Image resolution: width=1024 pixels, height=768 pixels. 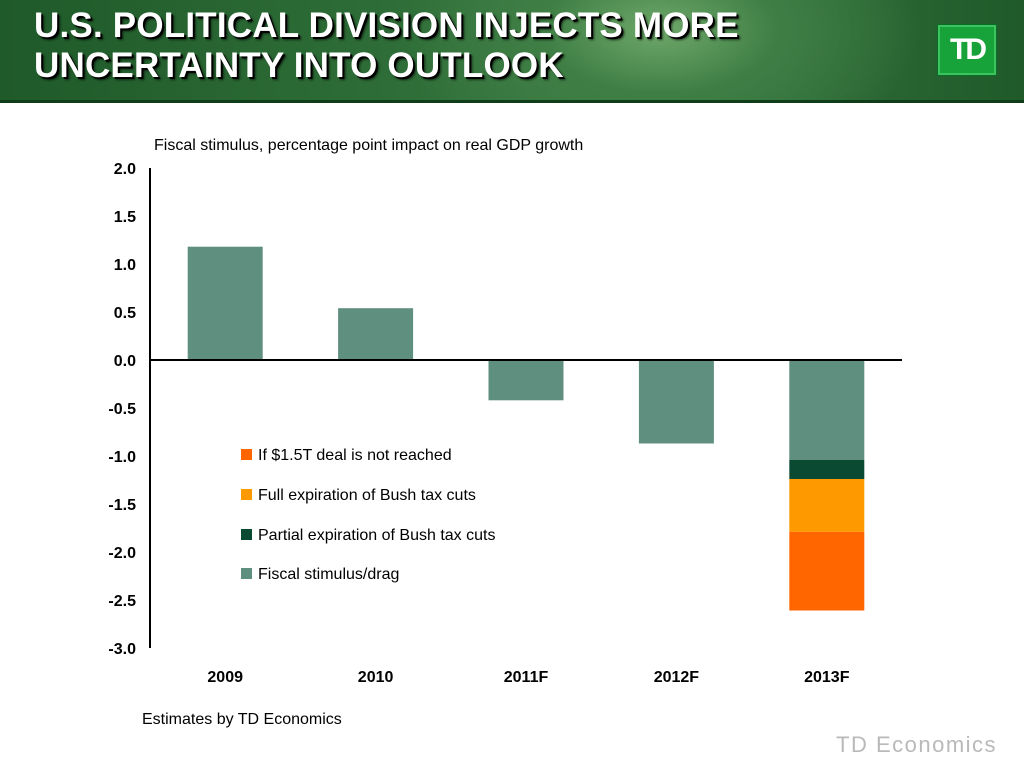 I want to click on x-tick-label-2010: 2010, so click(x=376, y=677).